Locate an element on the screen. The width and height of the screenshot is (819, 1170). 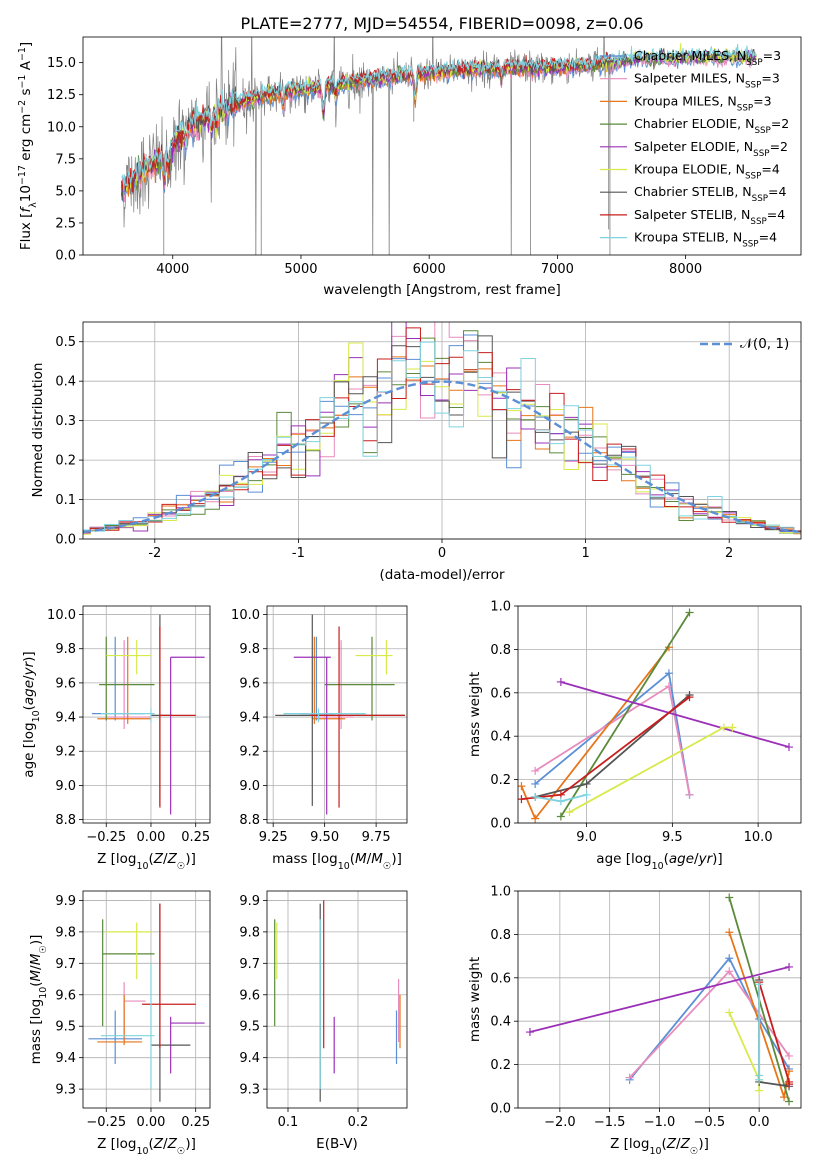
x-tick-label: −0.25 is located at coordinates (106, 837).